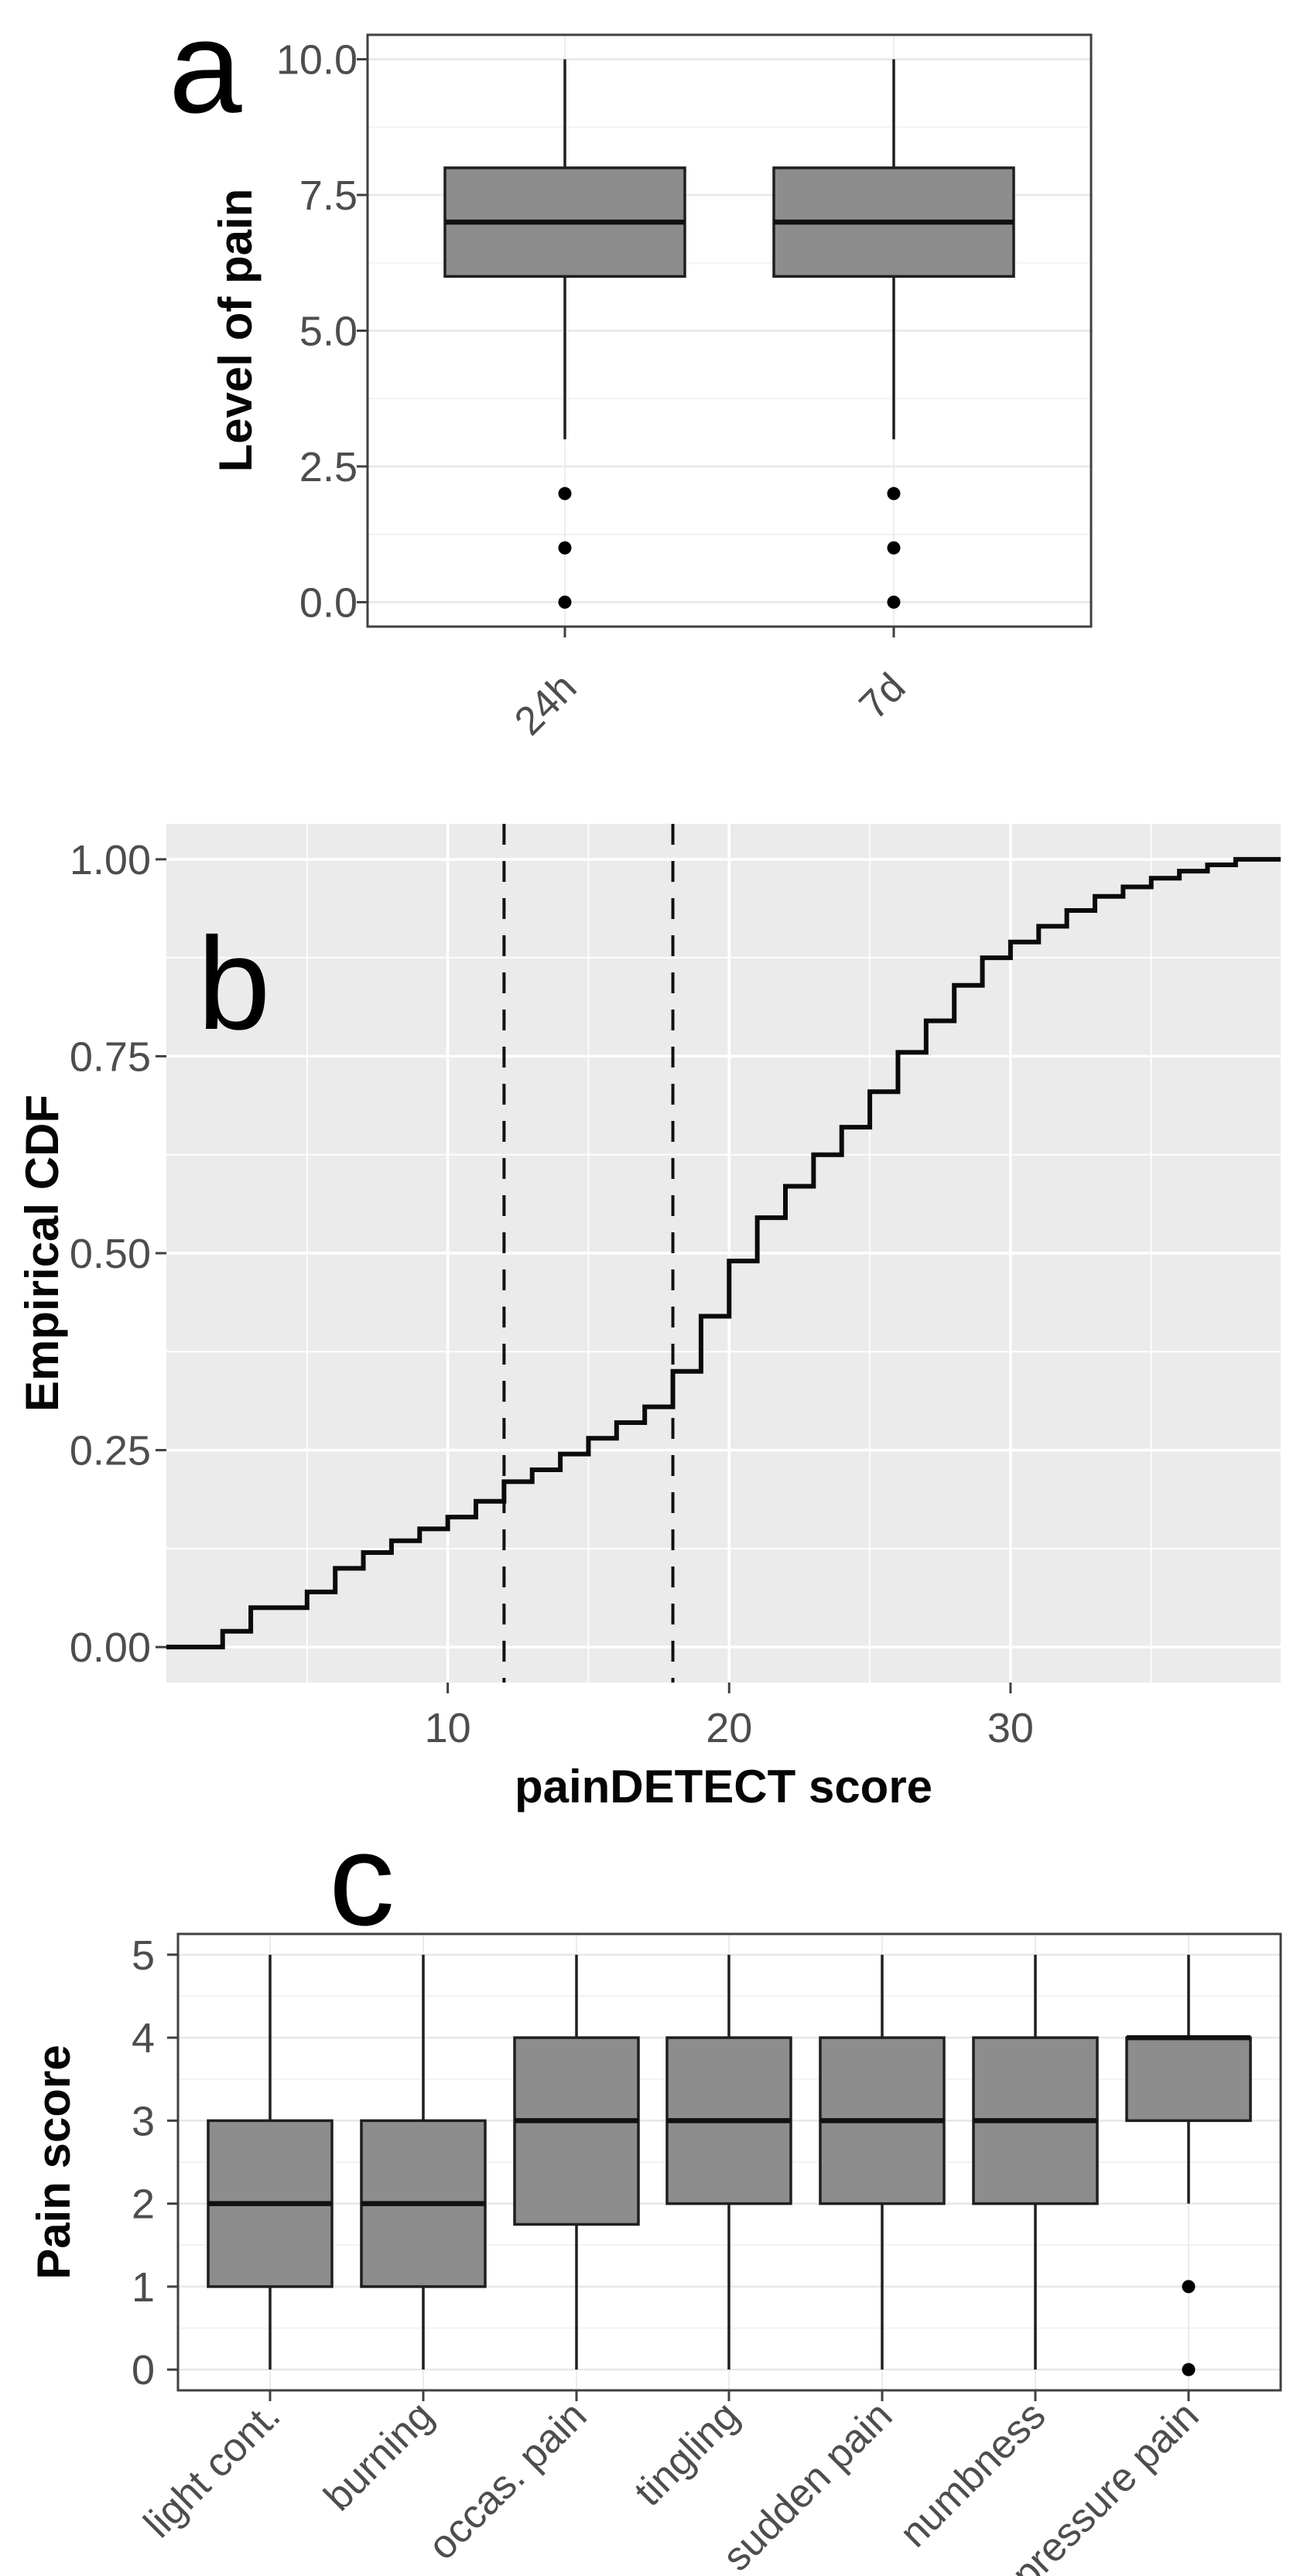 The width and height of the screenshot is (1300, 2576). What do you see at coordinates (212, 2469) in the screenshot?
I see `category-label: light cont.` at bounding box center [212, 2469].